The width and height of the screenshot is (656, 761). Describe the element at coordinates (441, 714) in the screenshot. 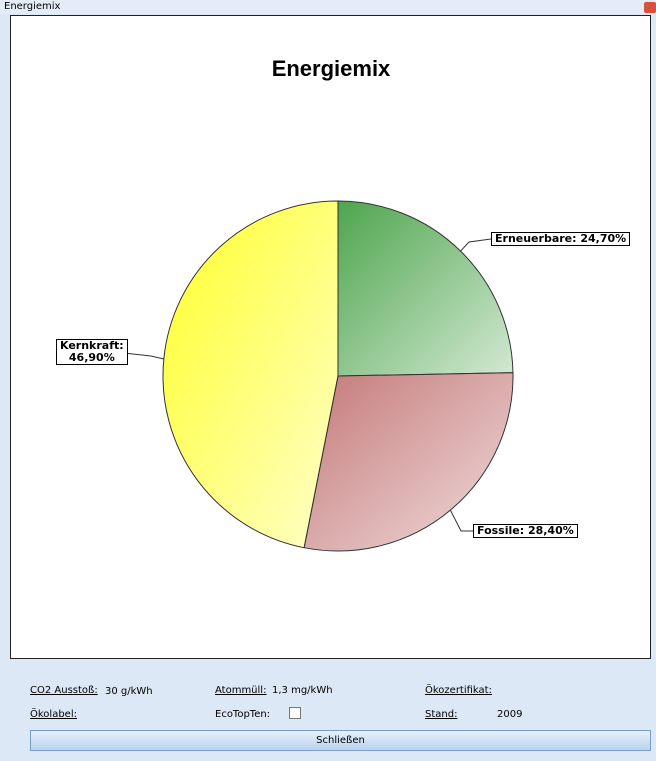

I see `field-label: Stand:` at that location.